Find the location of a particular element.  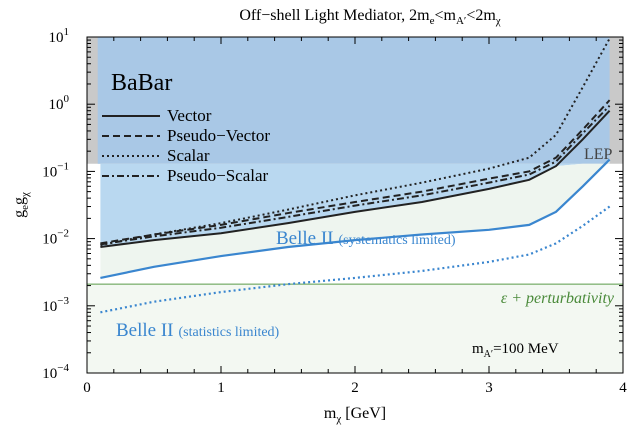

belle-sys-label: Belle II (systematics limited) is located at coordinates (366, 238).